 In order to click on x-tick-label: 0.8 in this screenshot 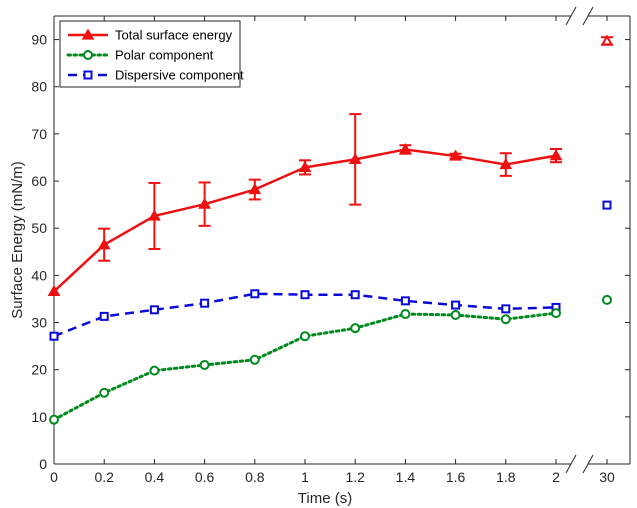, I will do `click(255, 477)`.